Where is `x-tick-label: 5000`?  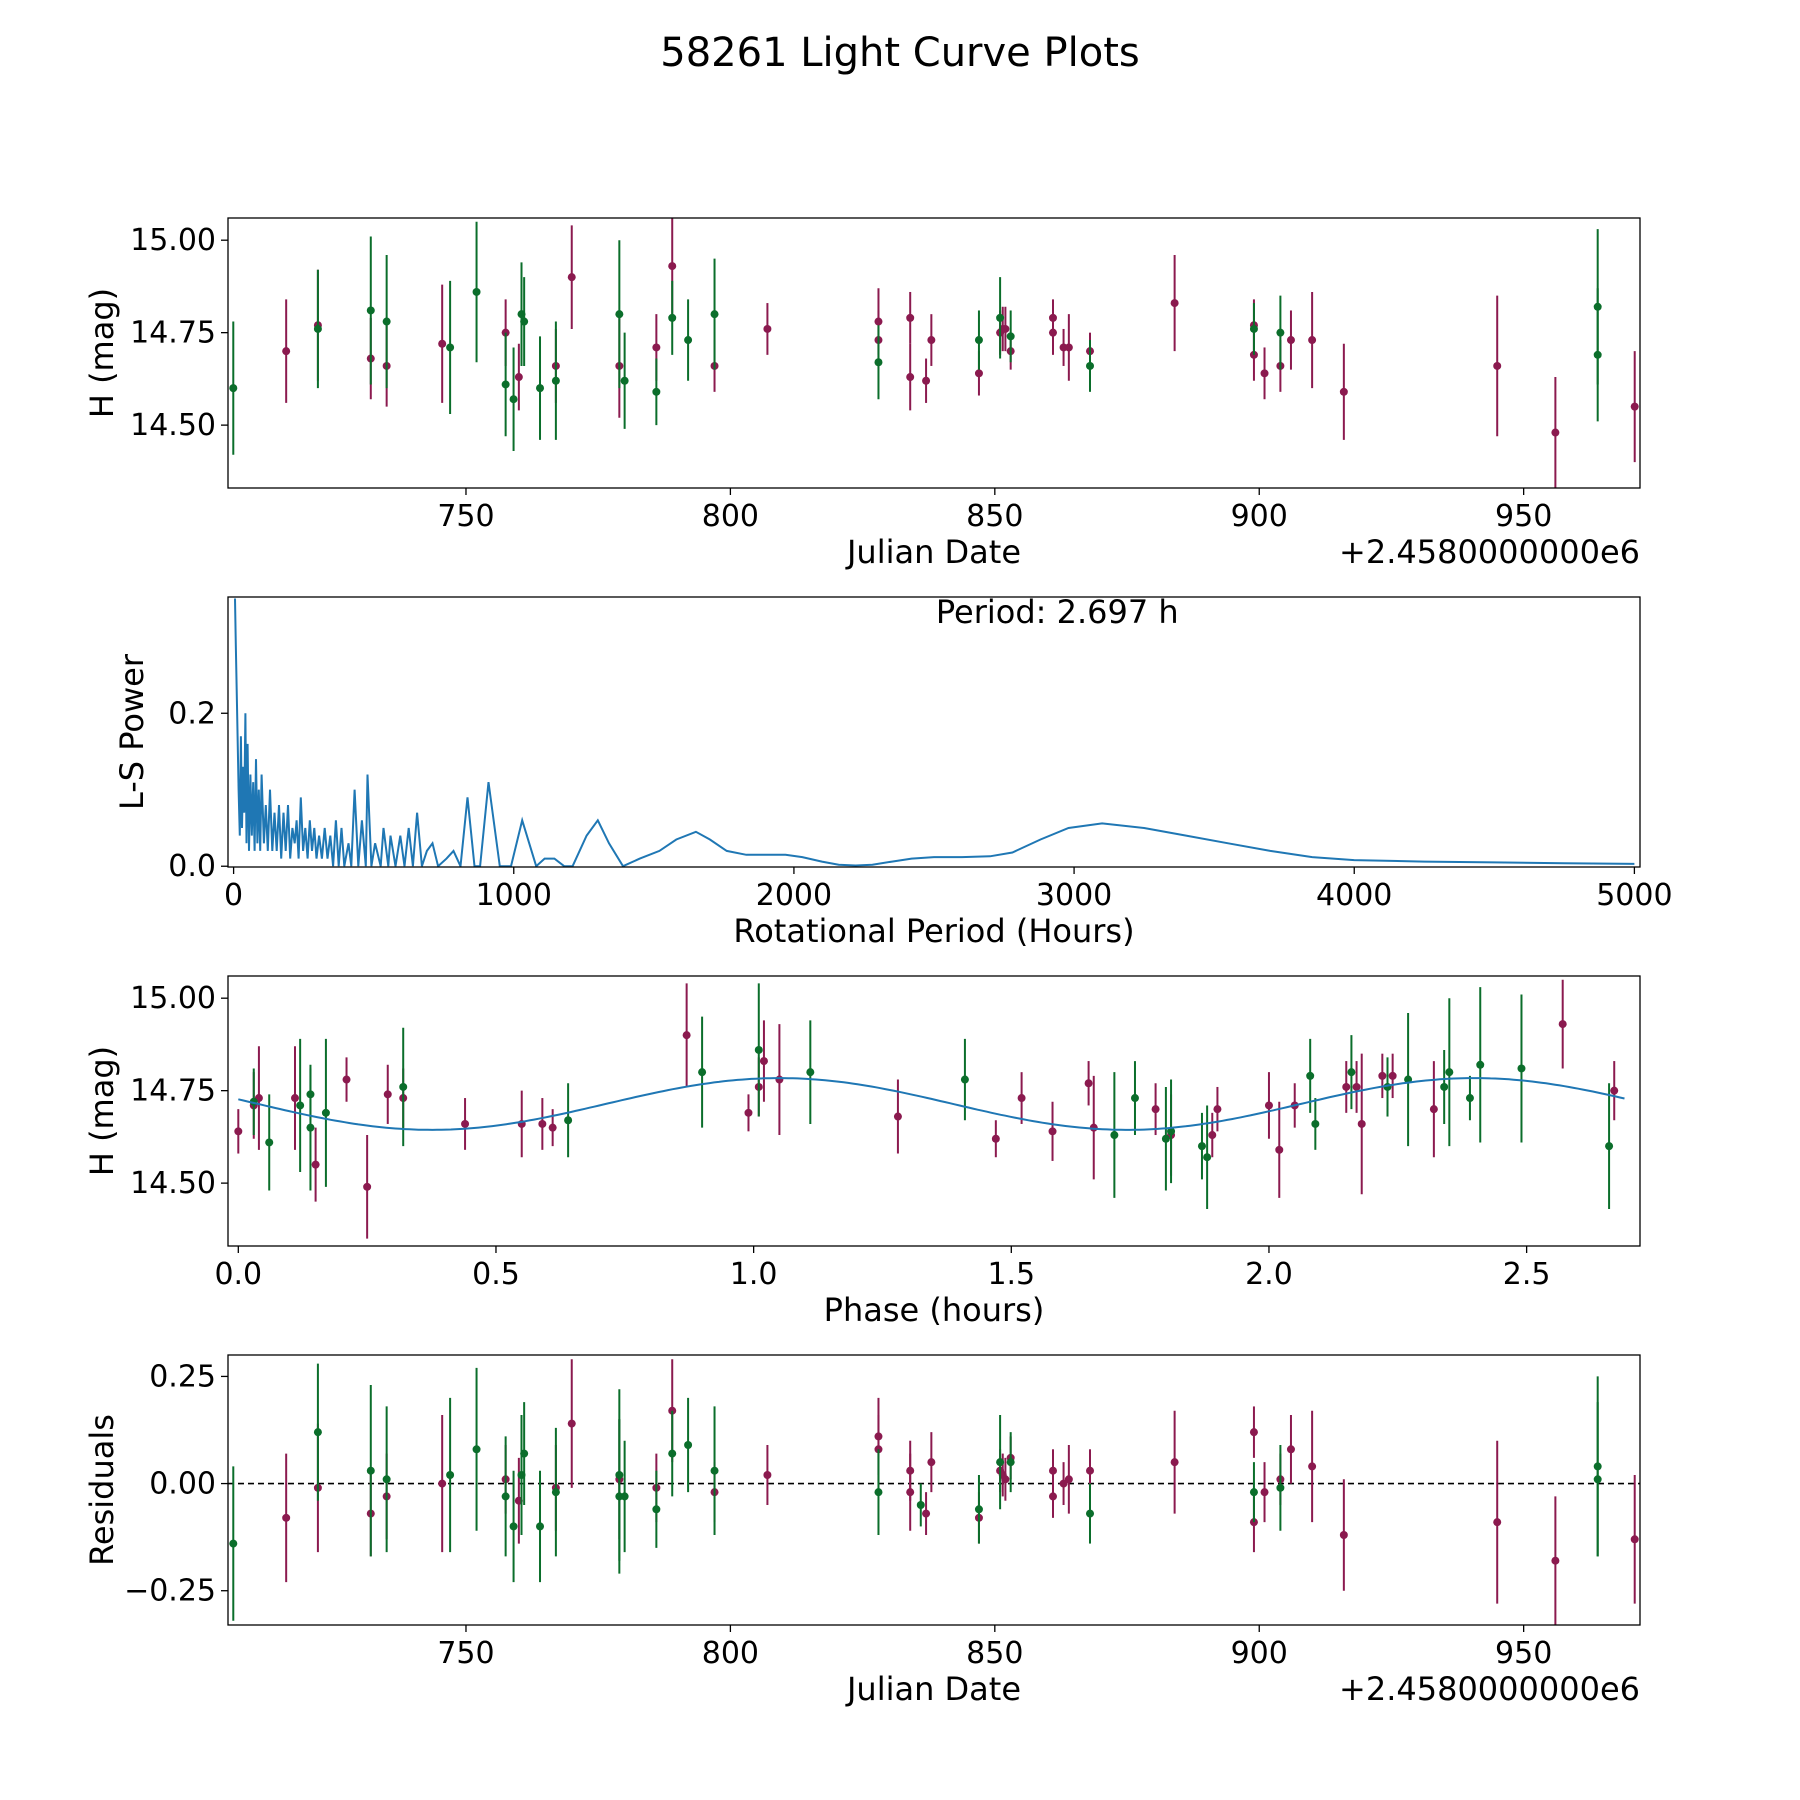
x-tick-label: 5000 is located at coordinates (1634, 895).